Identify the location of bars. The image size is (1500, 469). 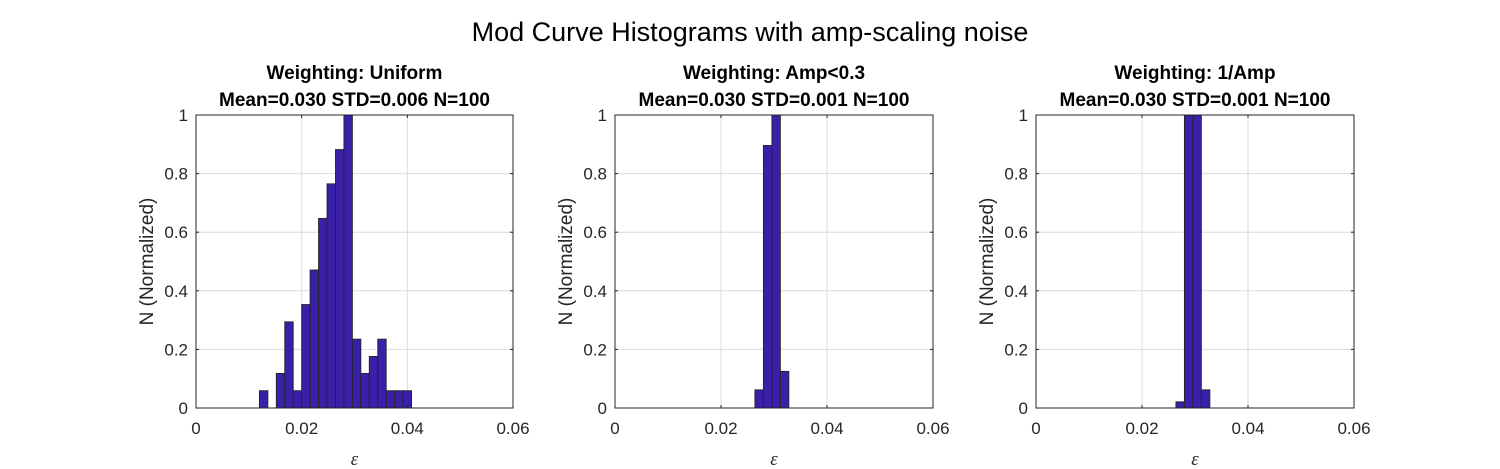
(772, 261).